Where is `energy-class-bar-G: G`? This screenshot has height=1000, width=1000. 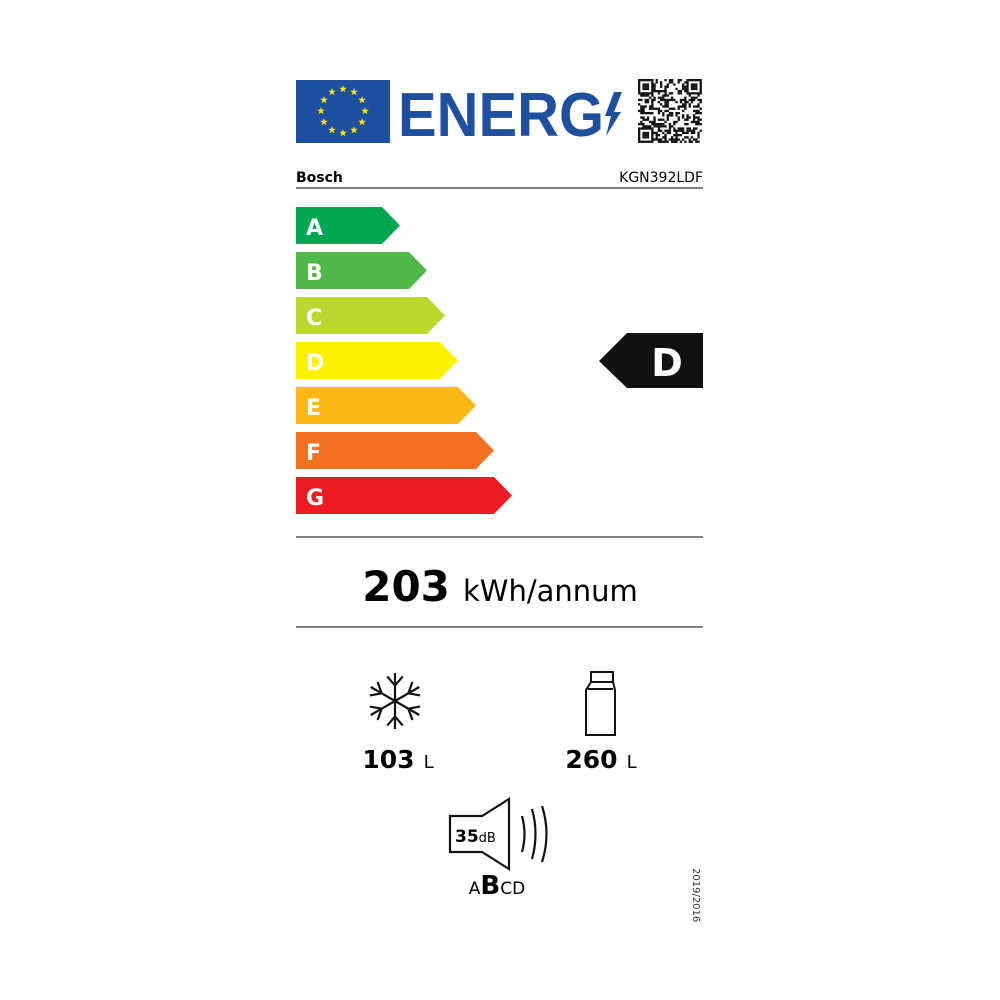 energy-class-bar-G: G is located at coordinates (404, 495).